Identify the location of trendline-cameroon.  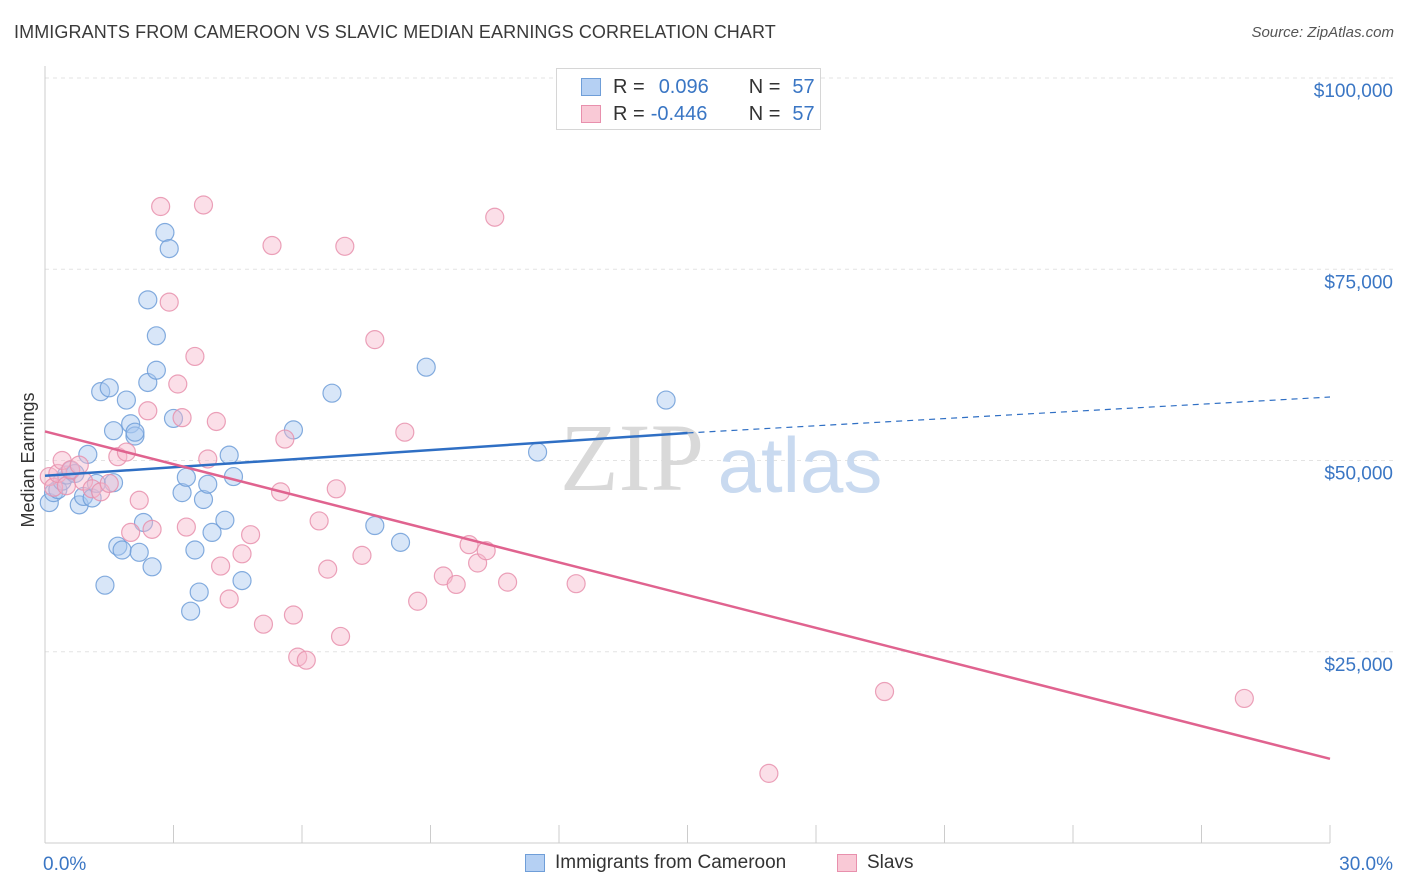
(366, 454).